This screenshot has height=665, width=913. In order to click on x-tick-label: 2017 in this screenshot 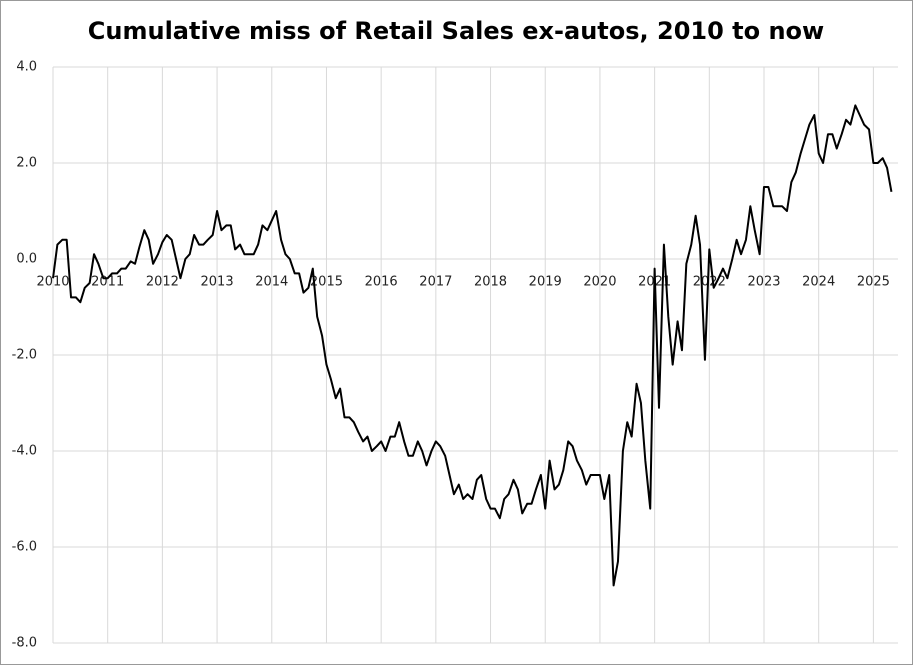, I will do `click(435, 282)`.